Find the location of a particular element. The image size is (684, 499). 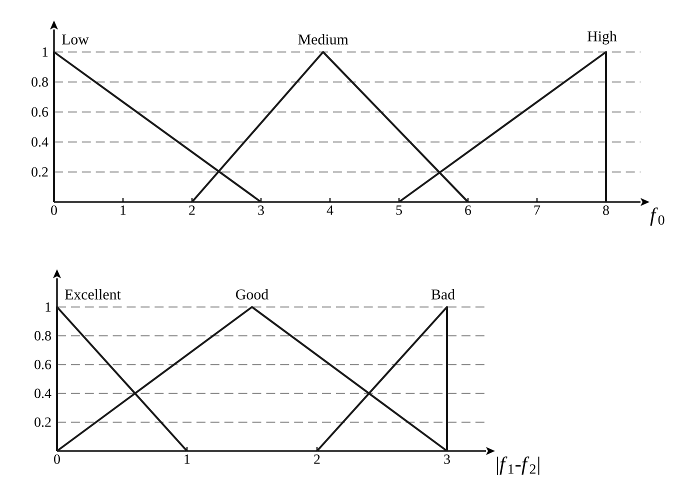

series-label: High is located at coordinates (602, 37).